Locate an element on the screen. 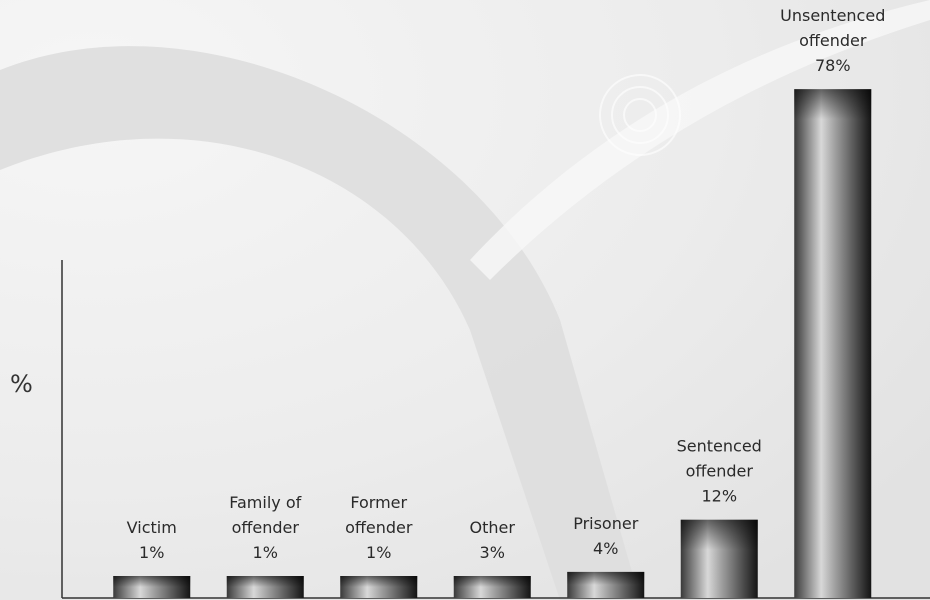 Image resolution: width=930 pixels, height=600 pixels. category-label-2-0: Former is located at coordinates (378, 502).